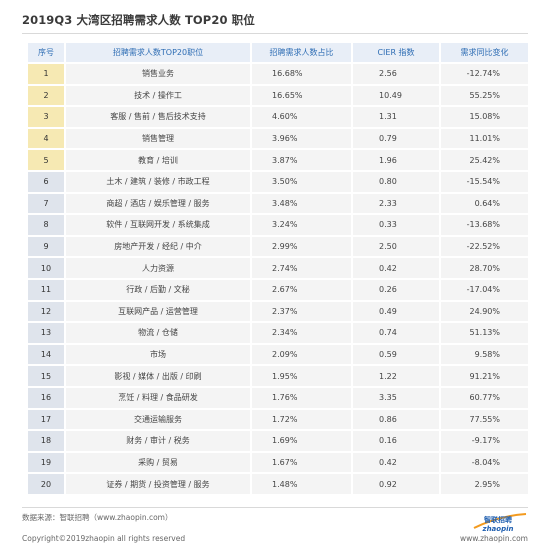 This screenshot has width=550, height=549. Describe the element at coordinates (484, 441) in the screenshot. I see `yoy-cell: -9.17%` at that location.